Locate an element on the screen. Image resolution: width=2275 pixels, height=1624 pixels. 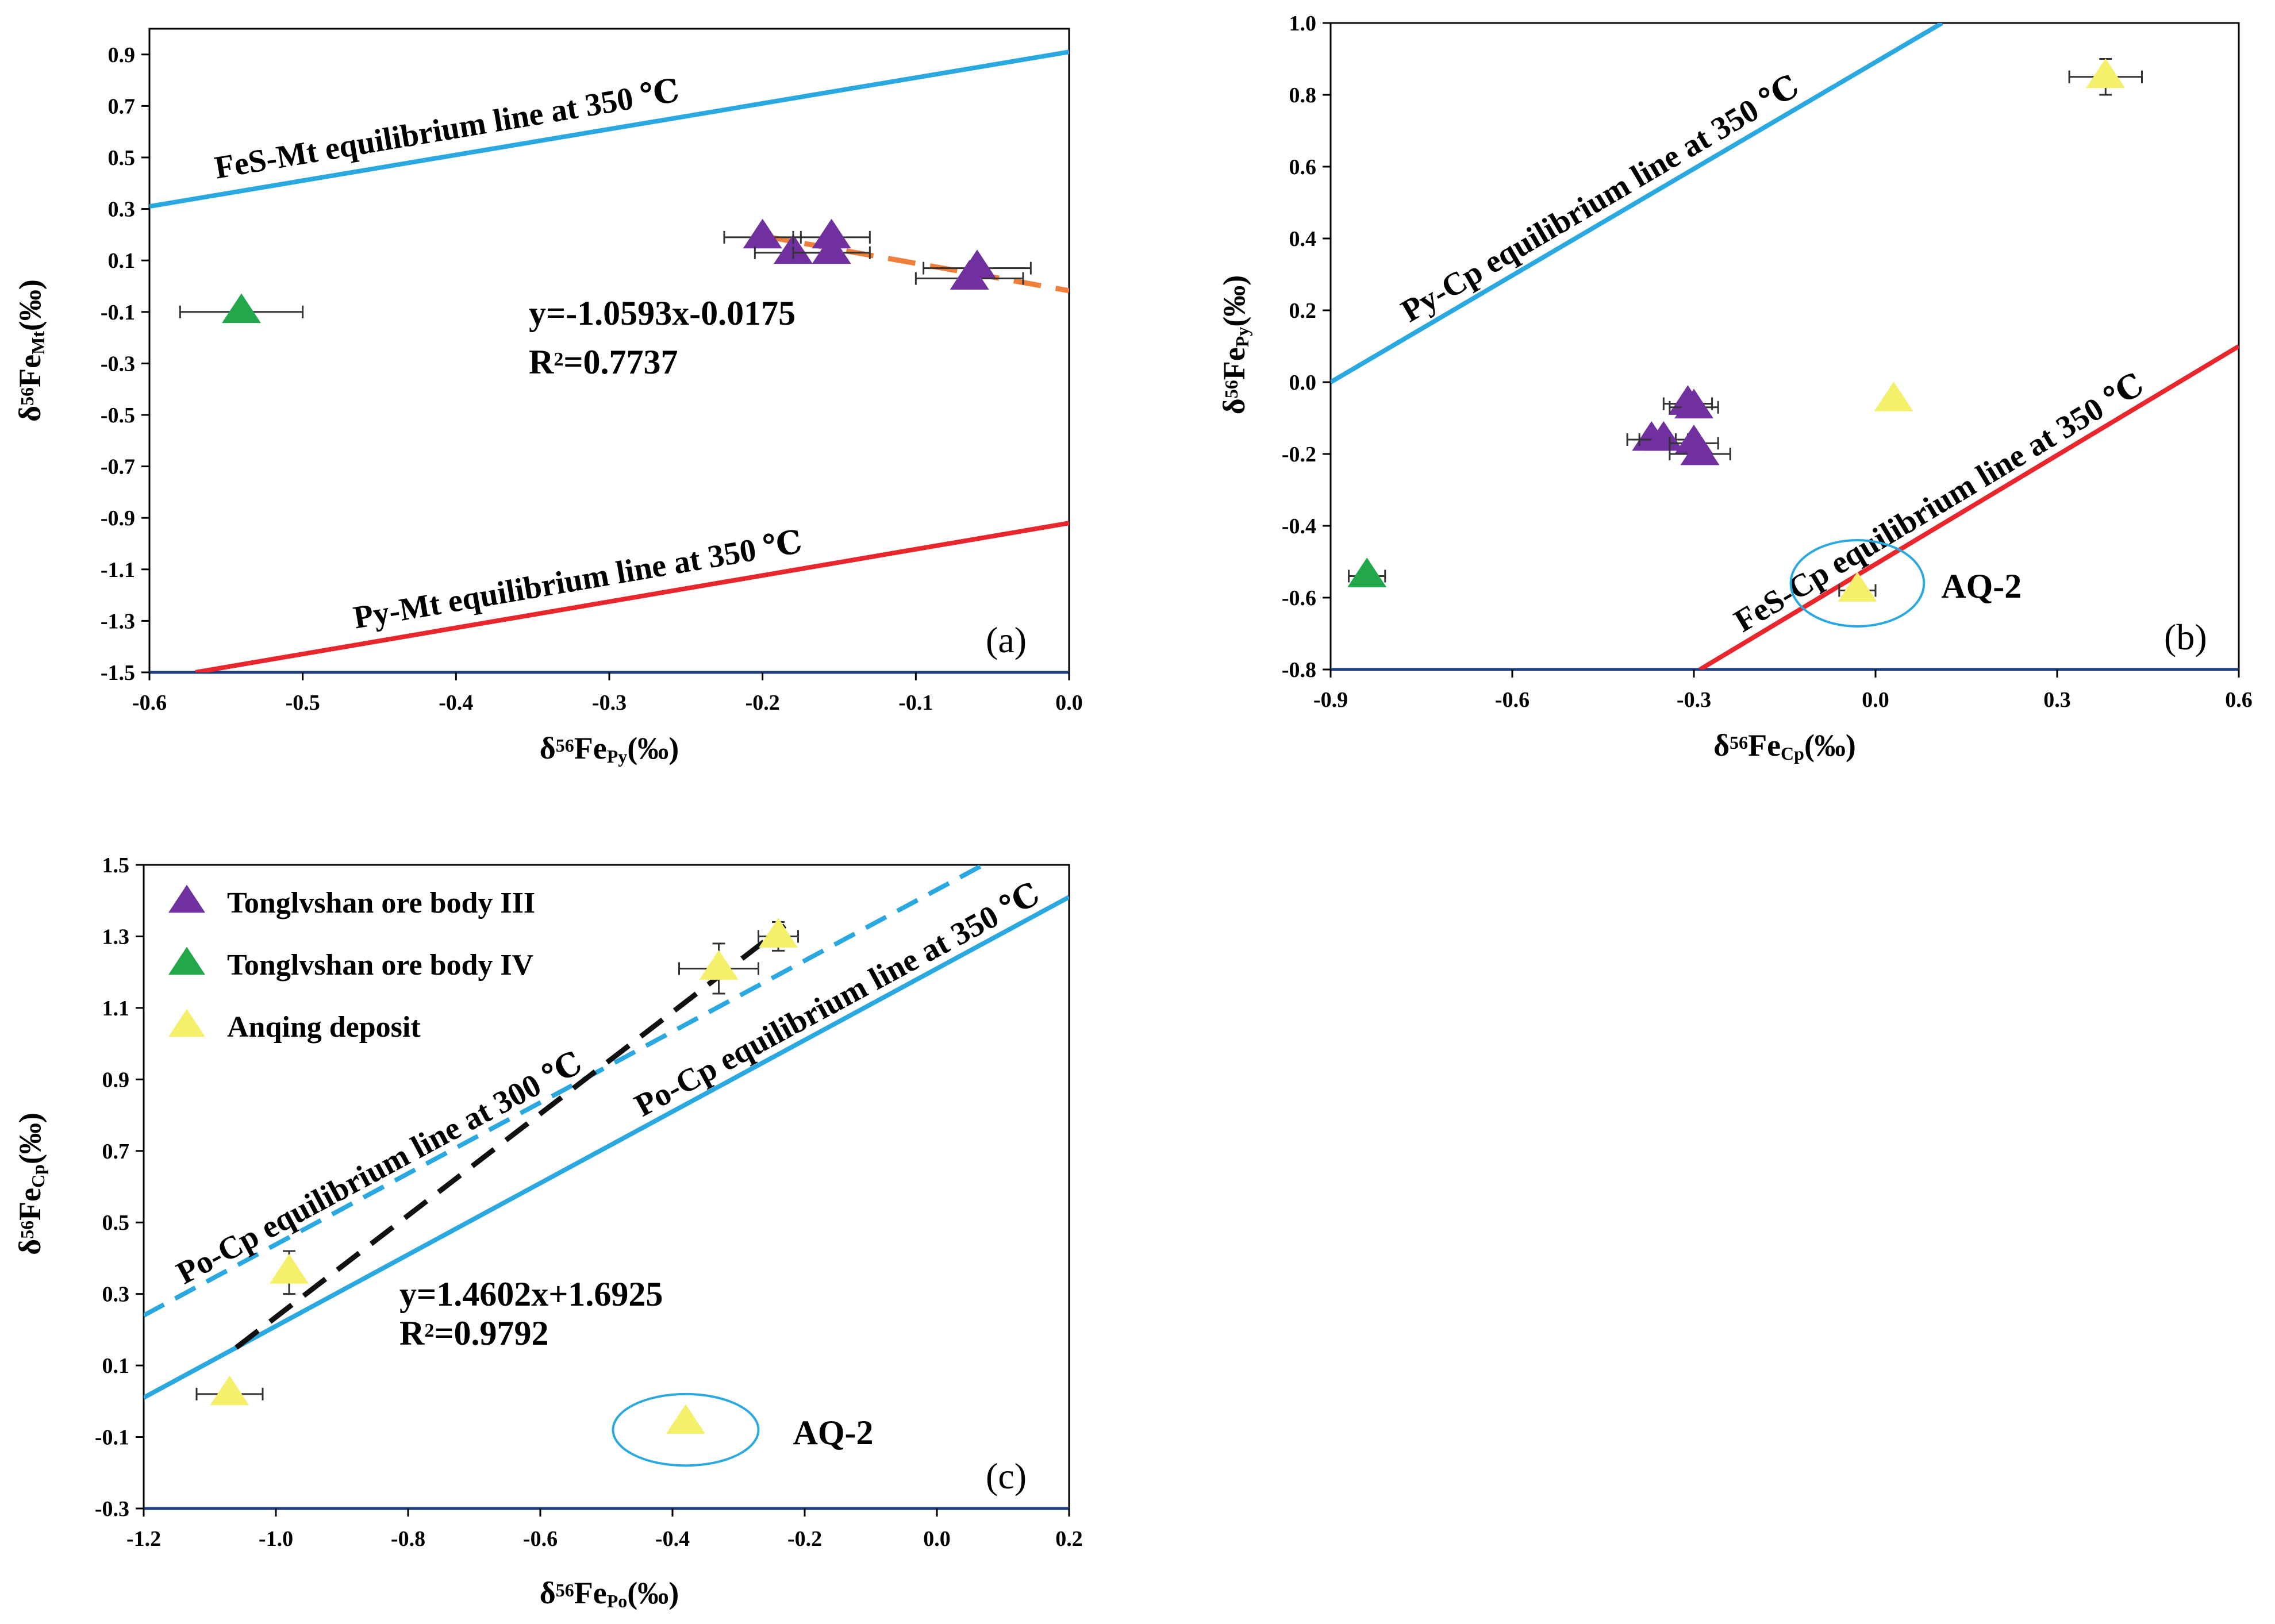
regression-equation: y=-1.0593x-0.0175 is located at coordinates (662, 313).